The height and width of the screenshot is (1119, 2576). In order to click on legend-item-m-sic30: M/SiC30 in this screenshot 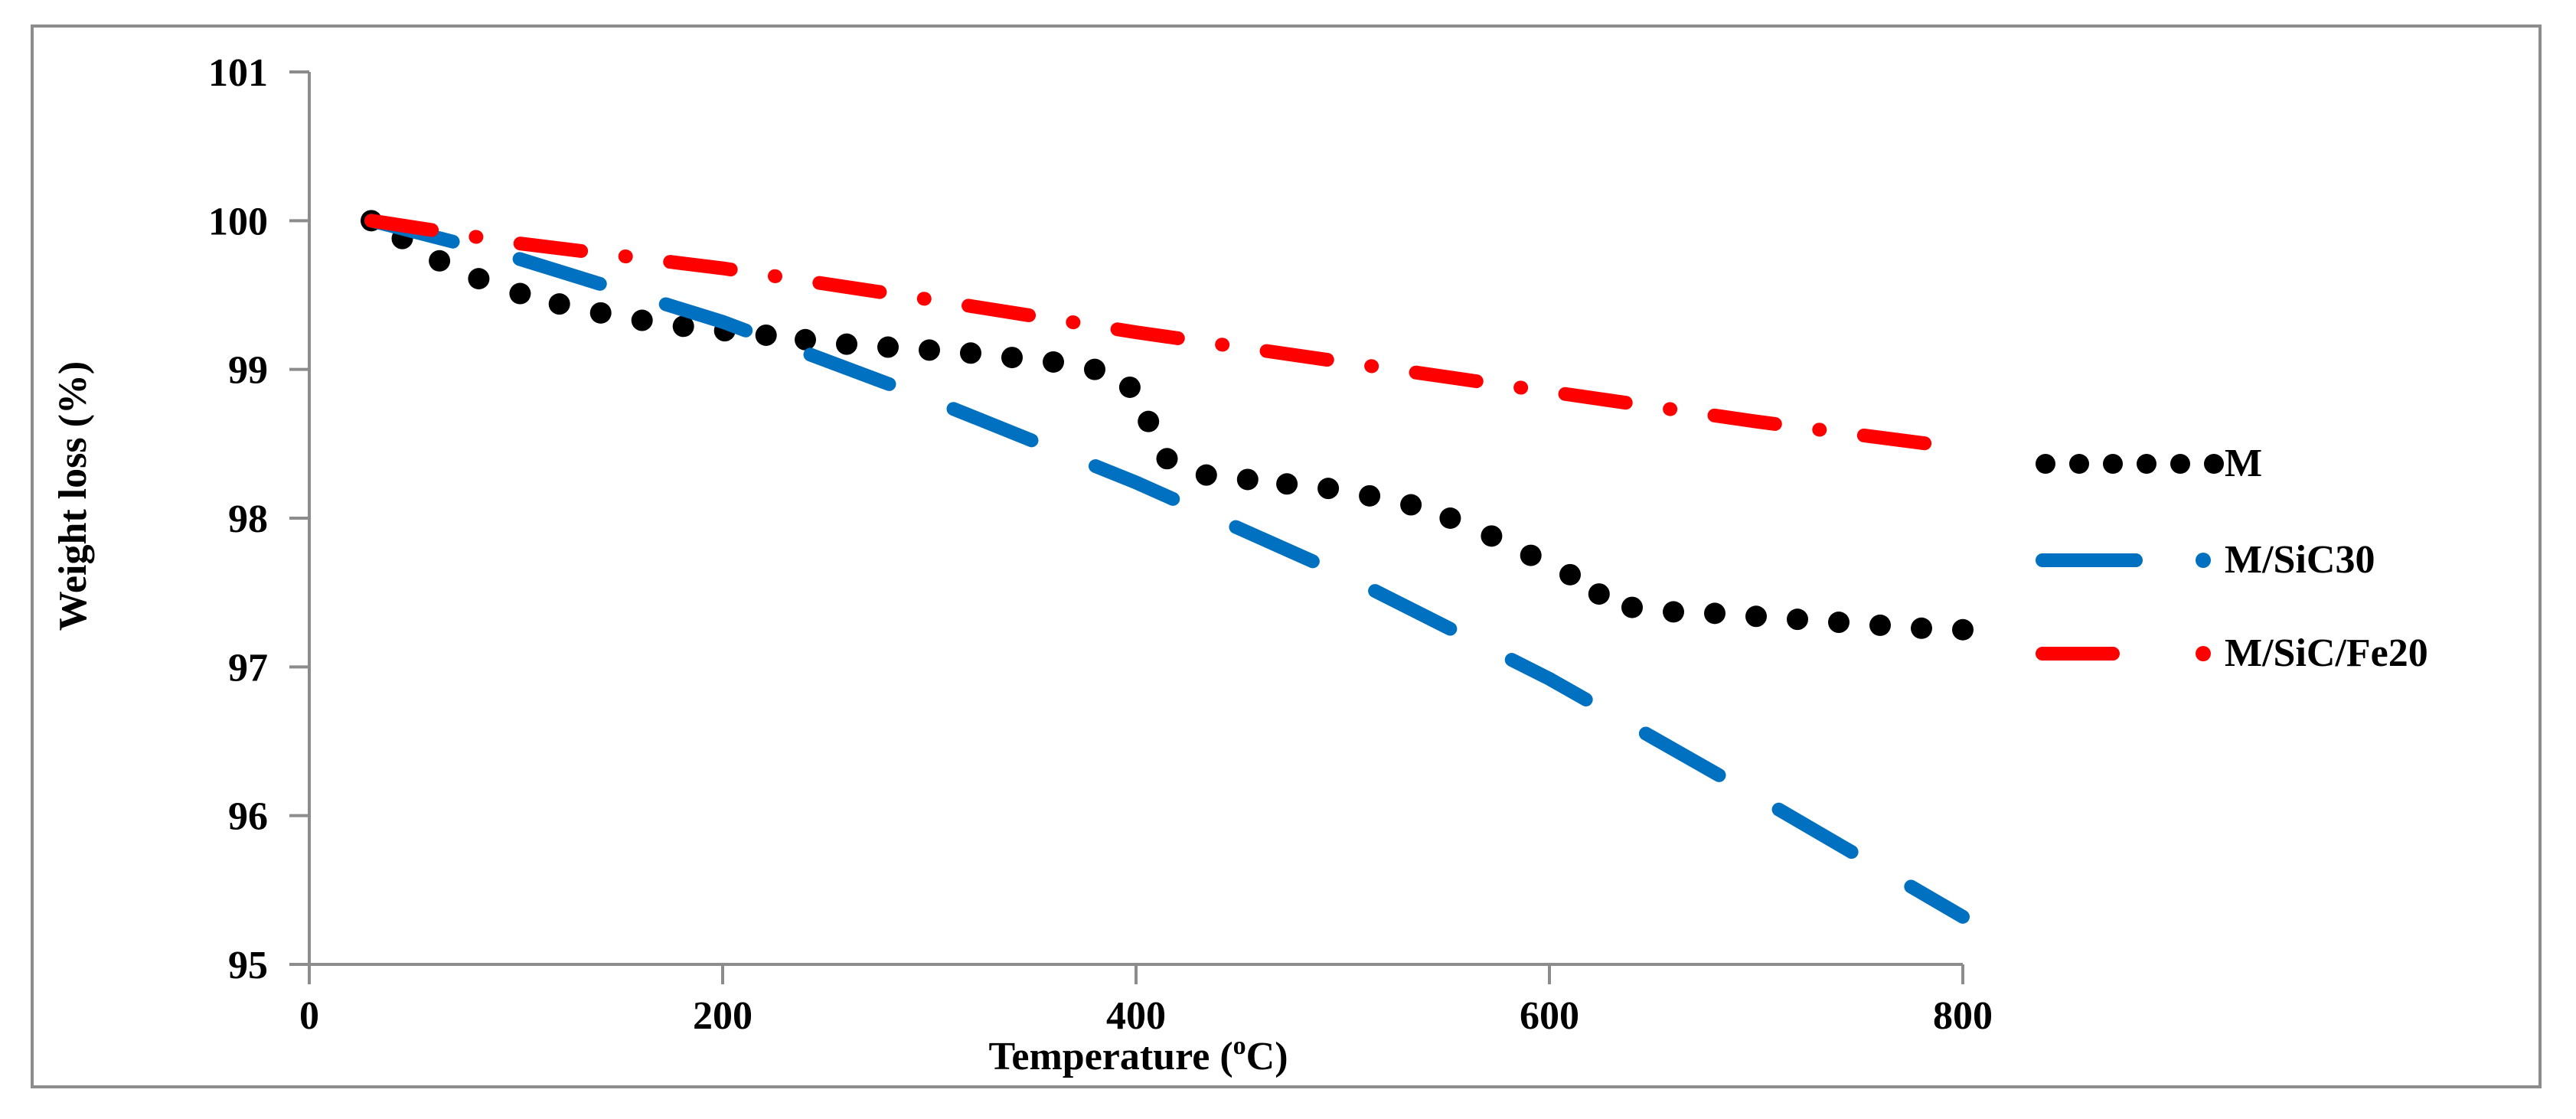, I will do `click(2205, 560)`.